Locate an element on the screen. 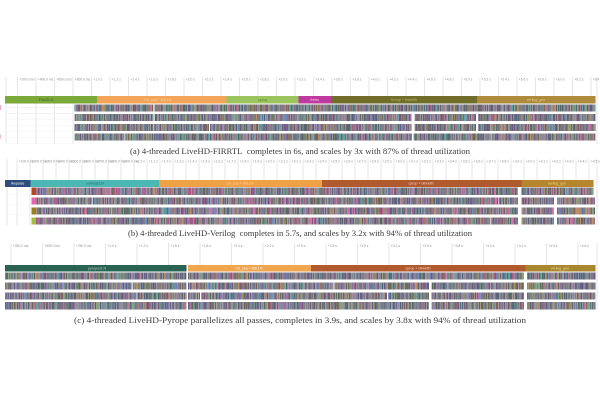 Image resolution: width=600 pixels, height=405 pixels. svg-text: +4.6 s is located at coordinates (430, 80).